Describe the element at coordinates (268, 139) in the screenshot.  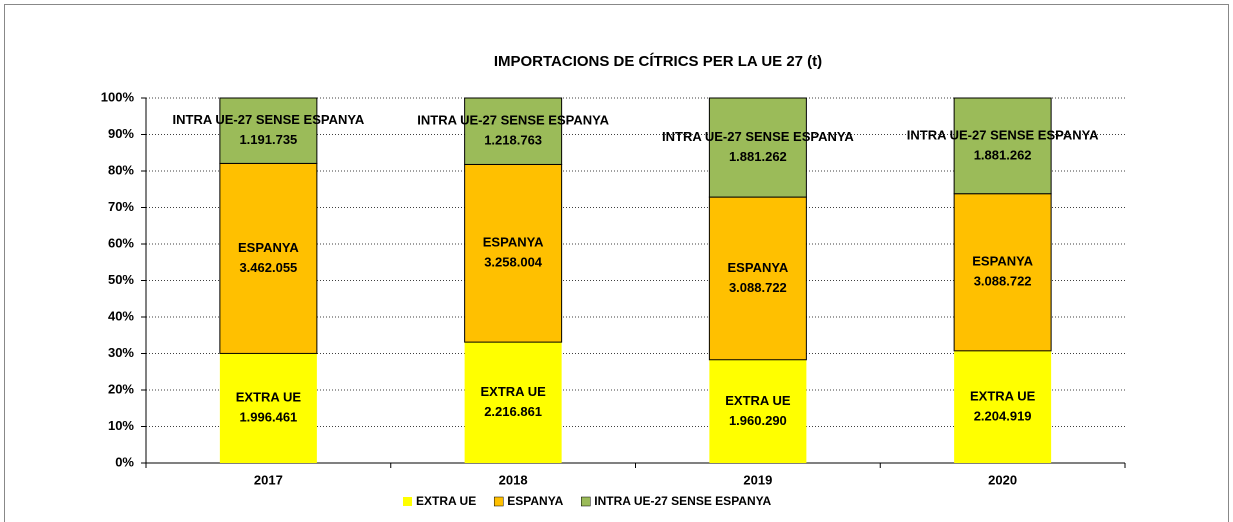
I see `data-label: 1.191.735` at that location.